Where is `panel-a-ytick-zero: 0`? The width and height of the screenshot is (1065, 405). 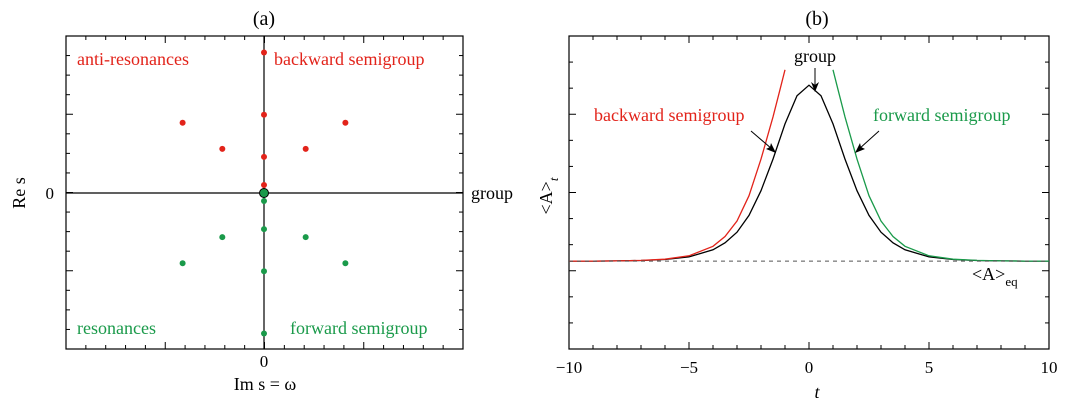 panel-a-ytick-zero: 0 is located at coordinates (50, 193).